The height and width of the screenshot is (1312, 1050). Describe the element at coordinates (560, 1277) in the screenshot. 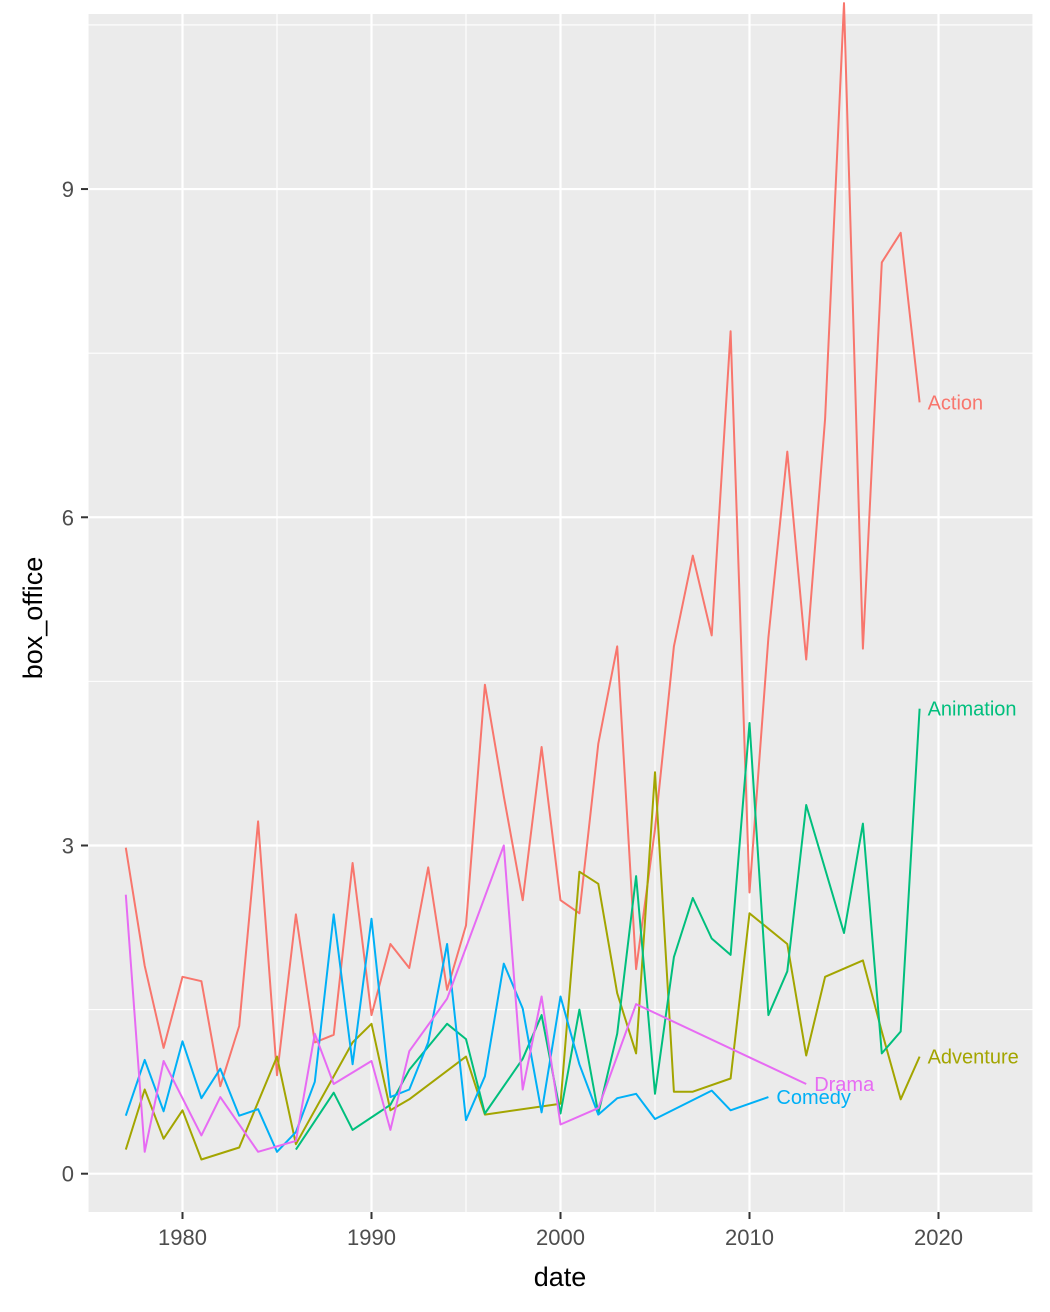

I see `x-axis-title: date` at that location.